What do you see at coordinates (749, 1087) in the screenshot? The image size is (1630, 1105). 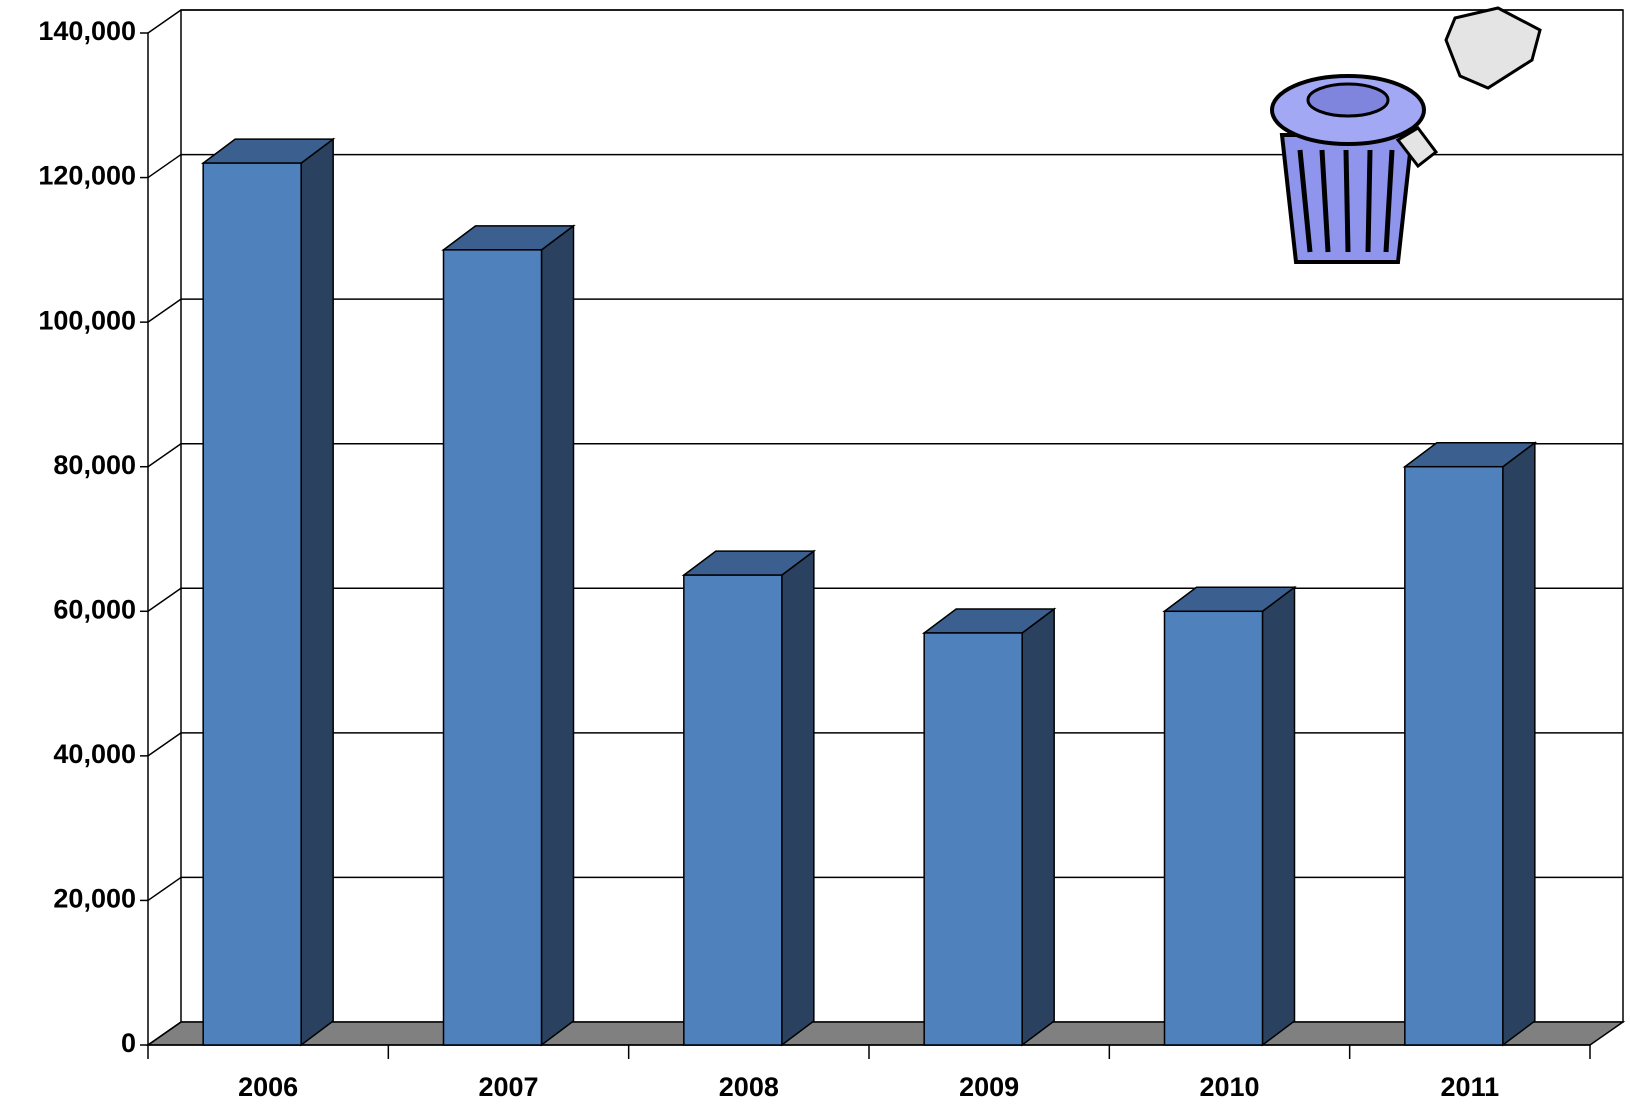 I see `x-tick-label: 2008` at bounding box center [749, 1087].